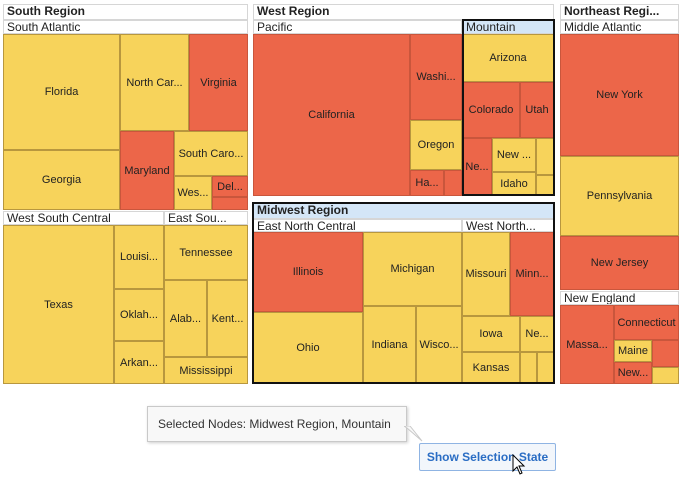 Image resolution: width=685 pixels, height=488 pixels. Describe the element at coordinates (537, 110) in the screenshot. I see `state-node: Utah` at that location.